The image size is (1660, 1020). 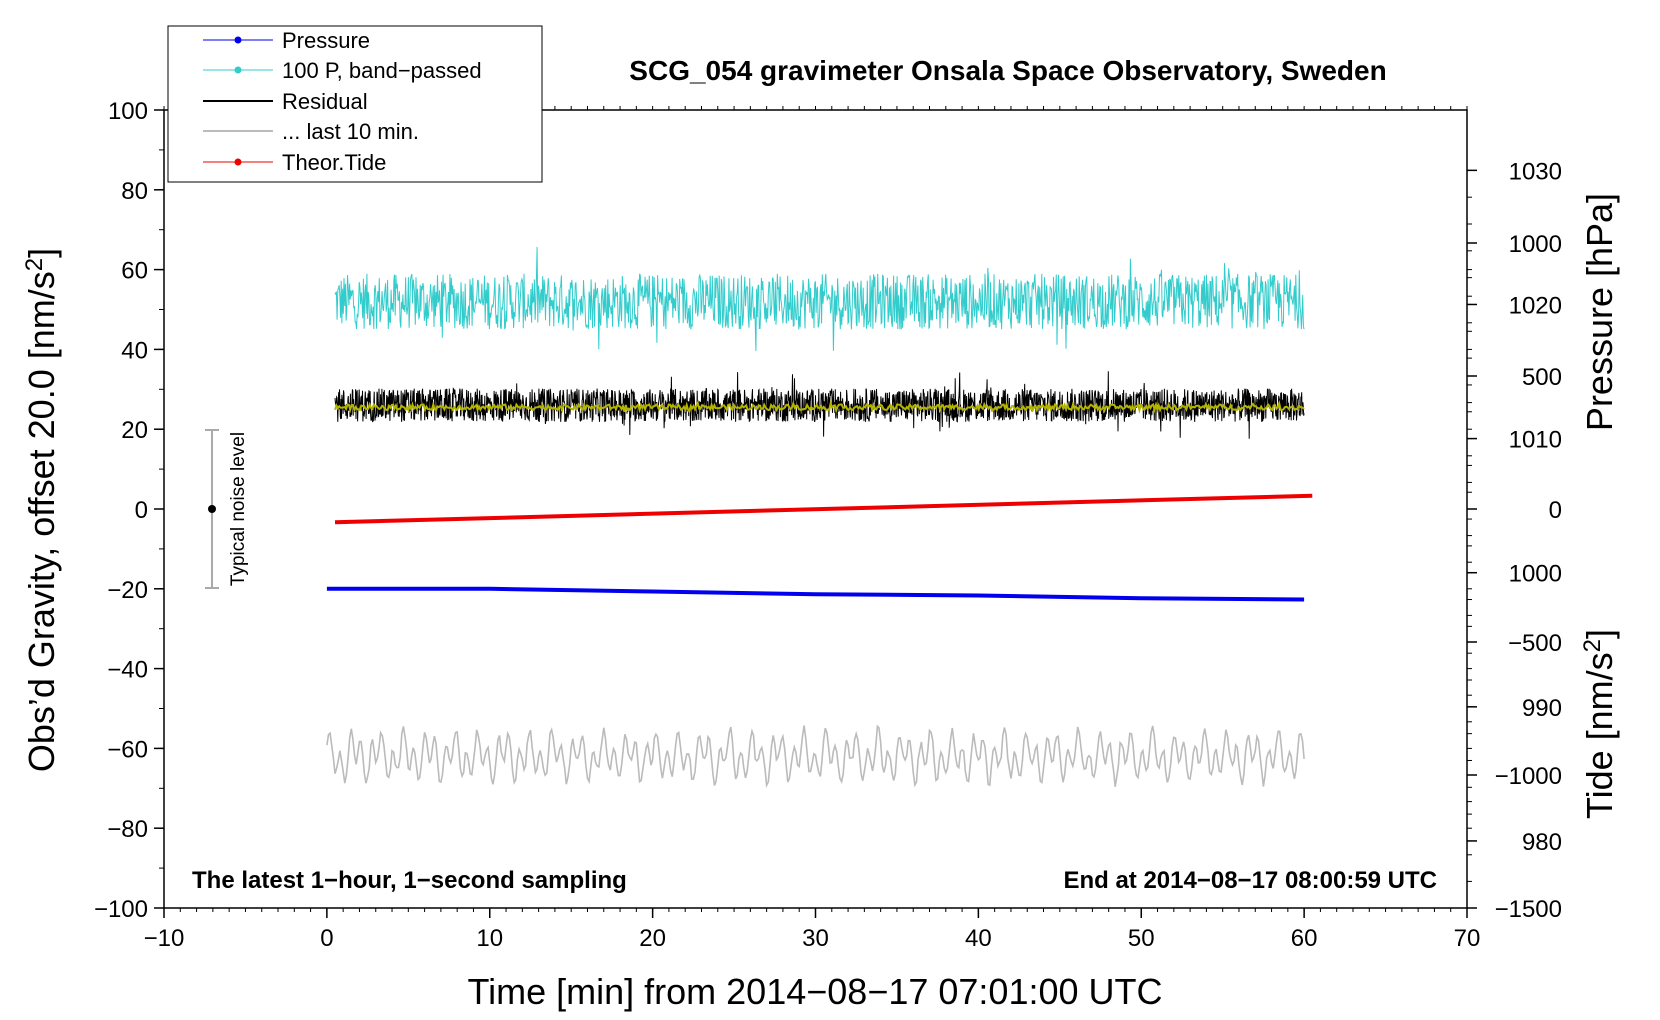 I want to click on y-axis-tide-title: Tide [nm/s2], so click(x=1599, y=724).